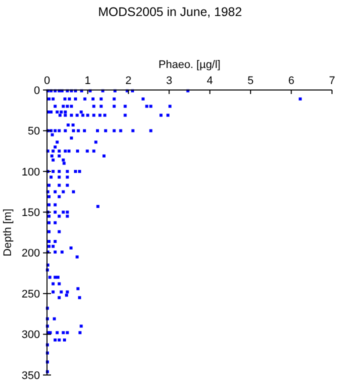  What do you see at coordinates (31, 172) in the screenshot?
I see `y-tick-label: 100` at bounding box center [31, 172].